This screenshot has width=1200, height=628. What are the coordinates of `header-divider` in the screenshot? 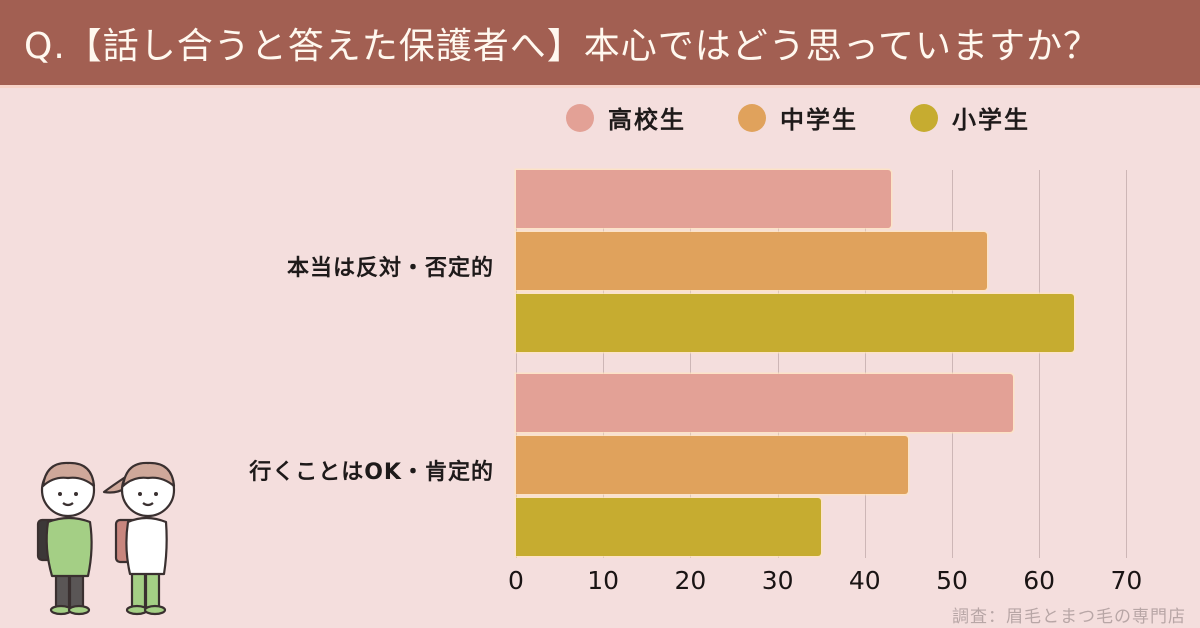 It's located at (600, 86).